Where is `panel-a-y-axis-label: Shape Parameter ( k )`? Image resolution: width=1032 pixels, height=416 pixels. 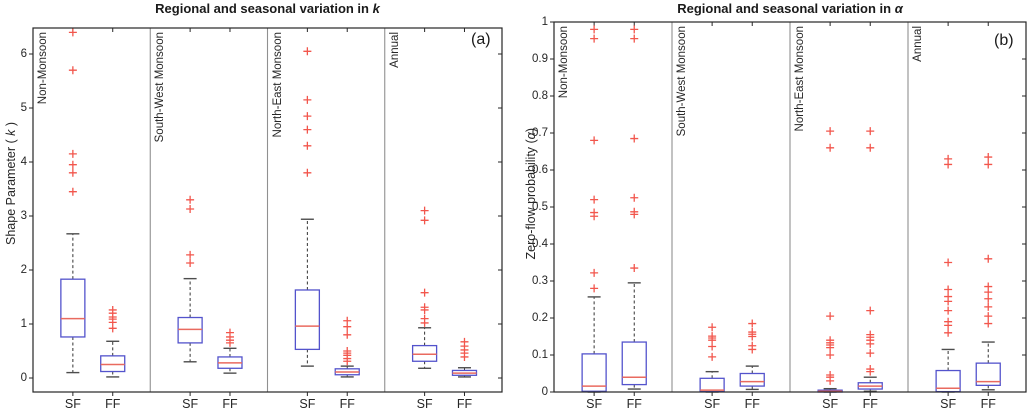
panel-a-y-axis-label: Shape Parameter ( k ) is located at coordinates (11, 183).